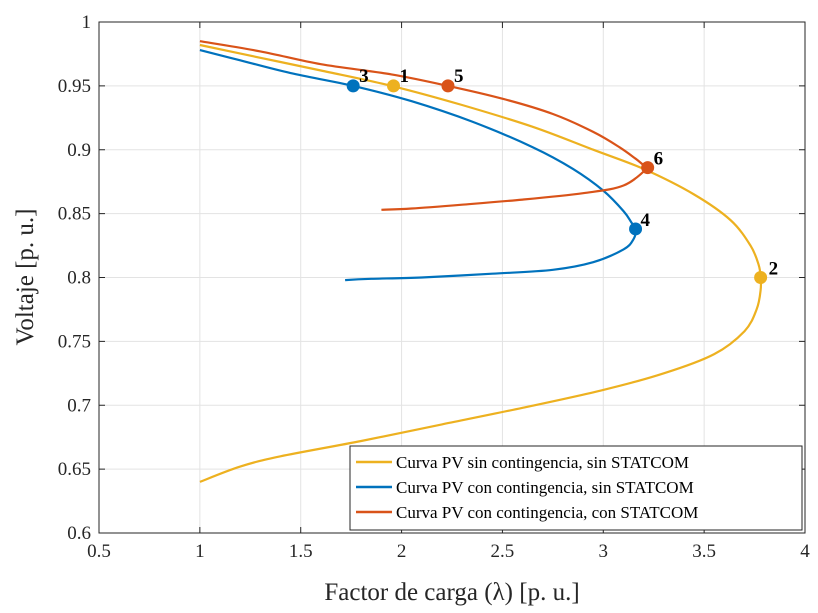  I want to click on y-tick-label: 0.95, so click(74, 86).